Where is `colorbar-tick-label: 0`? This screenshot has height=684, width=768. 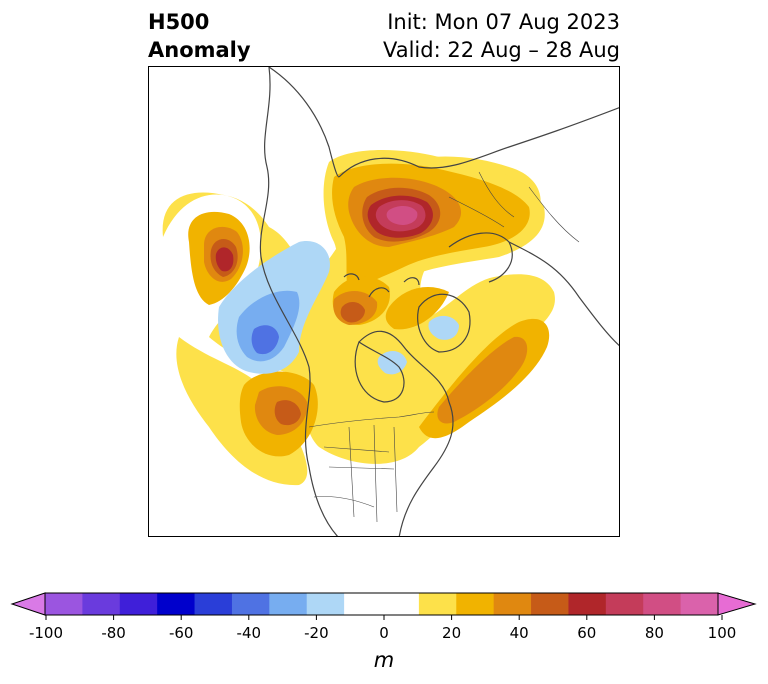 colorbar-tick-label: 0 is located at coordinates (384, 633).